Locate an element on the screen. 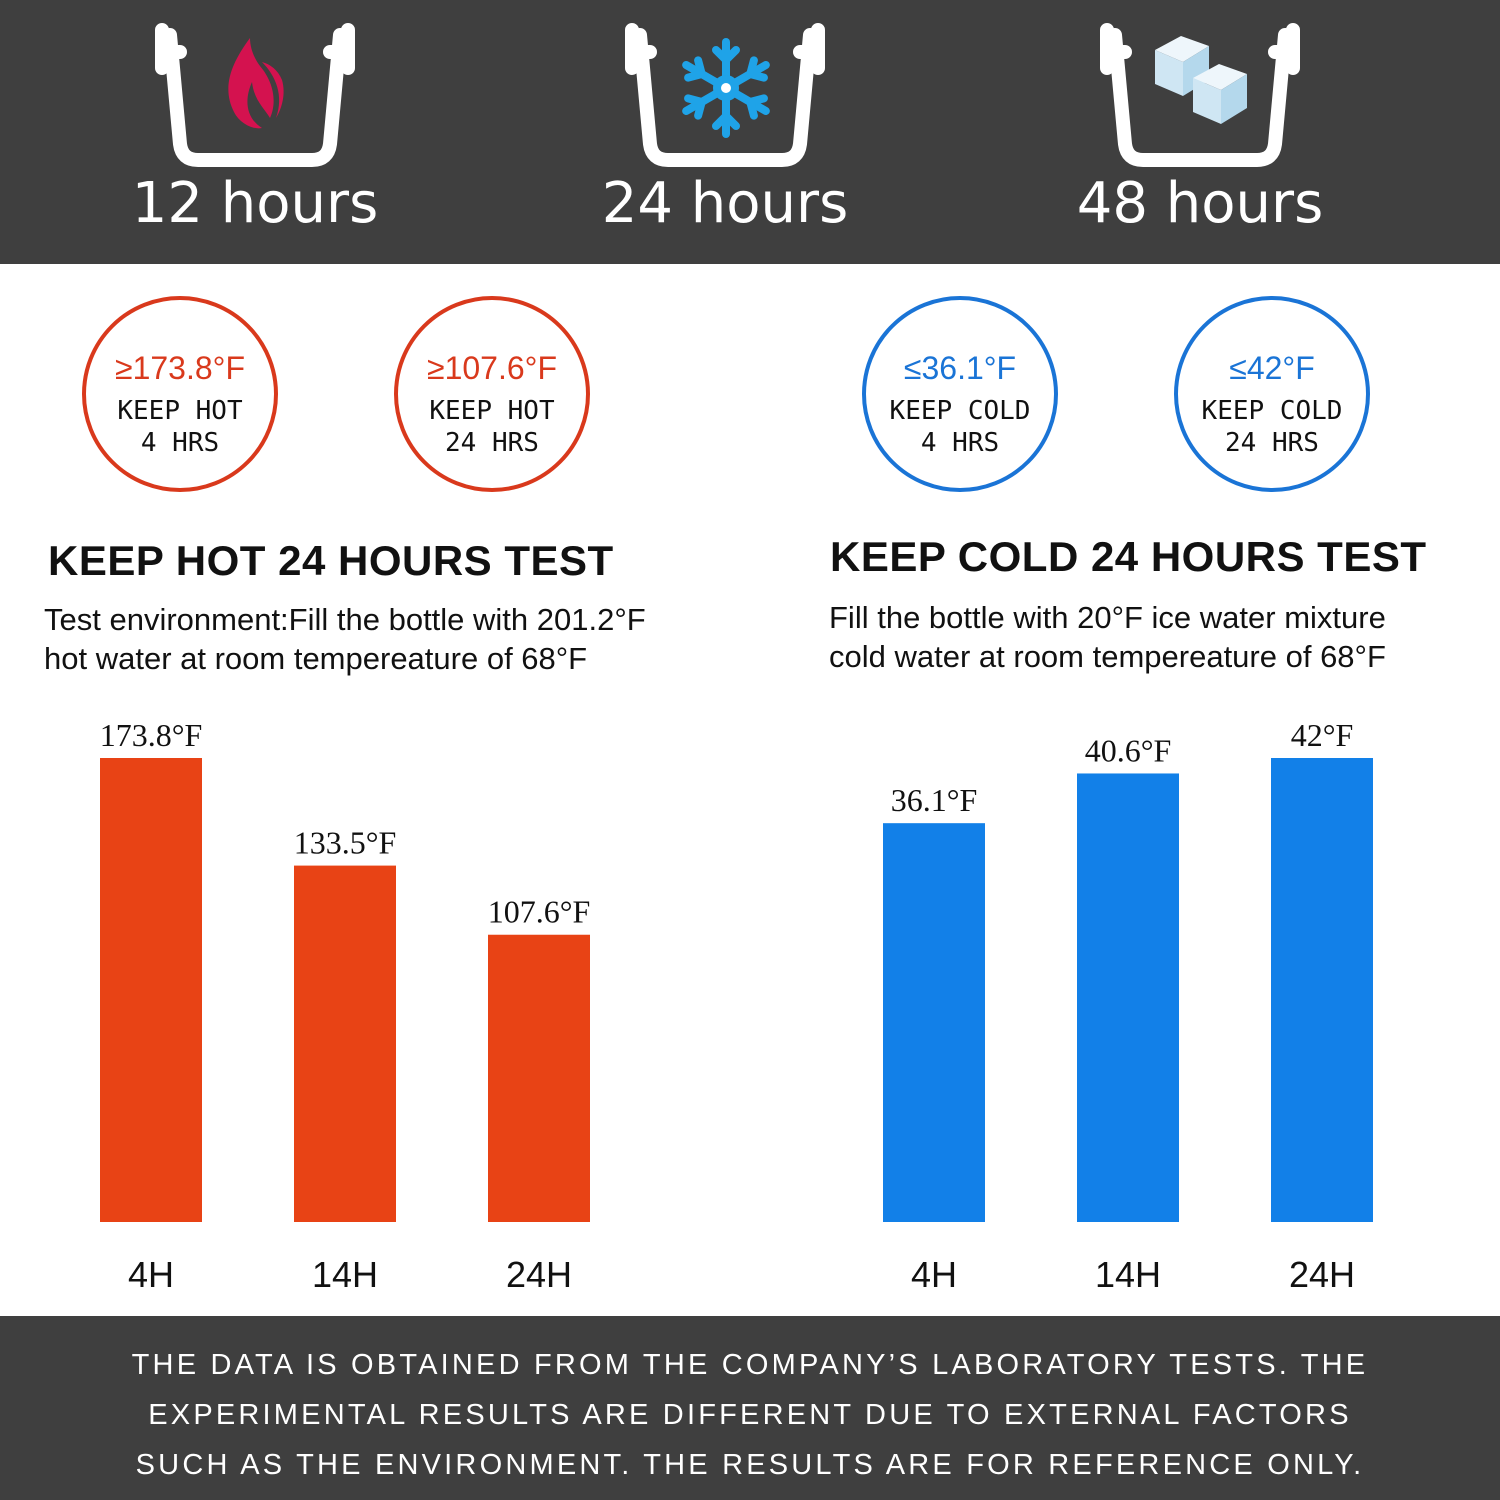 This screenshot has width=1500, height=1500. hot-bar-chart: 173.8°F 4H 133.5°F 14H 107.6°F 24H is located at coordinates (345, 1006).